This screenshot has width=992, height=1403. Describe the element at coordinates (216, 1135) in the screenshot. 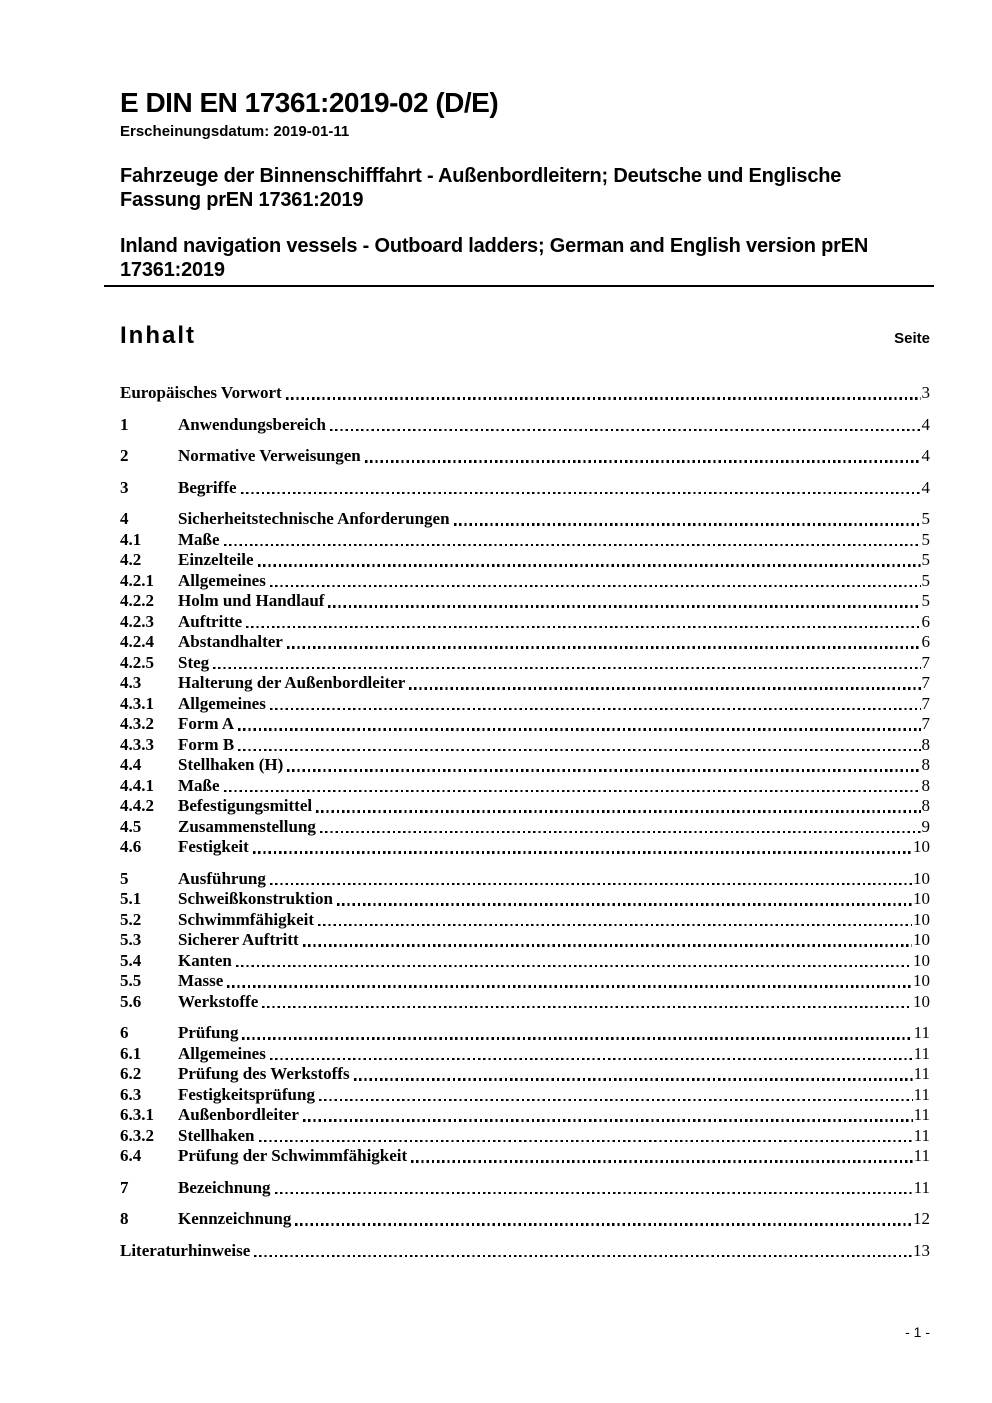

I see `toc-entry-title: Stellhaken` at that location.